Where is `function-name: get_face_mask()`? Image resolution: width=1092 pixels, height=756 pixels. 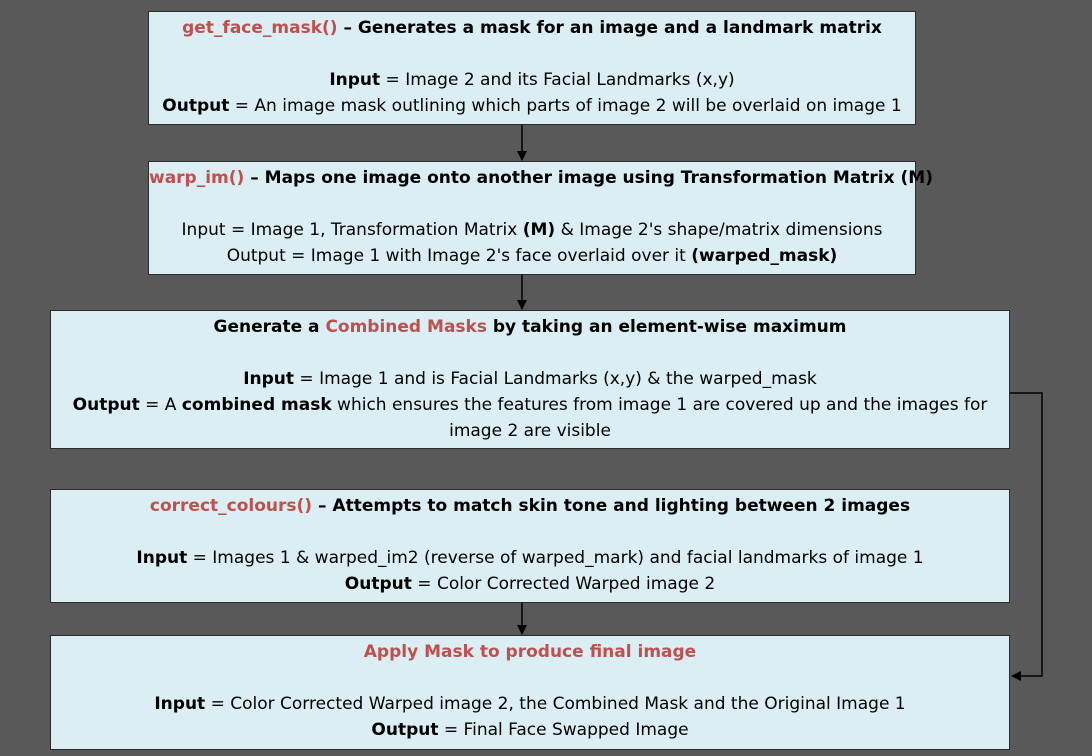
function-name: get_face_mask() is located at coordinates (260, 28).